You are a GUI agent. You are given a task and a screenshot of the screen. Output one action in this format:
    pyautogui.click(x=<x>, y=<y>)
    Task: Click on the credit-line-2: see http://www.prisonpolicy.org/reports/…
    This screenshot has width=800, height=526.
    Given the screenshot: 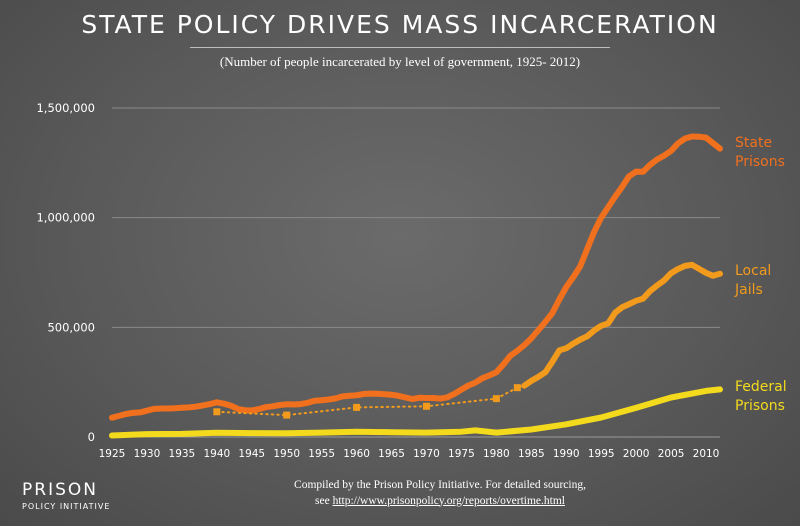 What is the action you would take?
    pyautogui.click(x=440, y=502)
    